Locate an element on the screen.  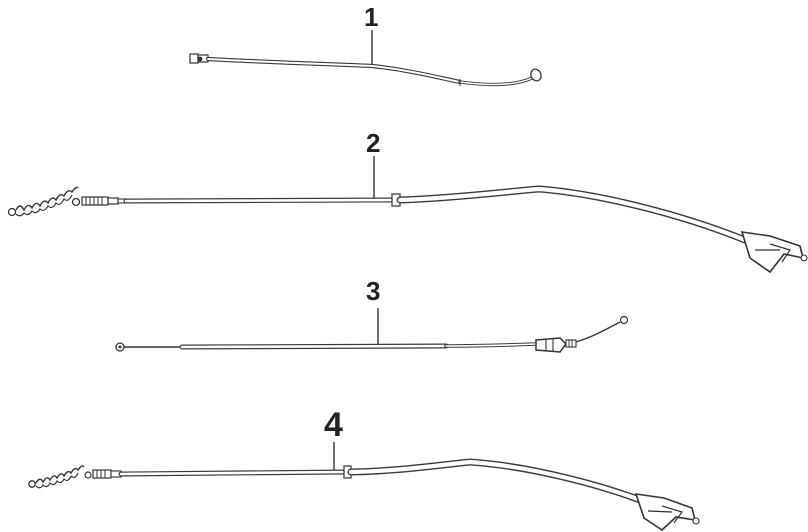
part-4-number: 4 is located at coordinates (333, 425).